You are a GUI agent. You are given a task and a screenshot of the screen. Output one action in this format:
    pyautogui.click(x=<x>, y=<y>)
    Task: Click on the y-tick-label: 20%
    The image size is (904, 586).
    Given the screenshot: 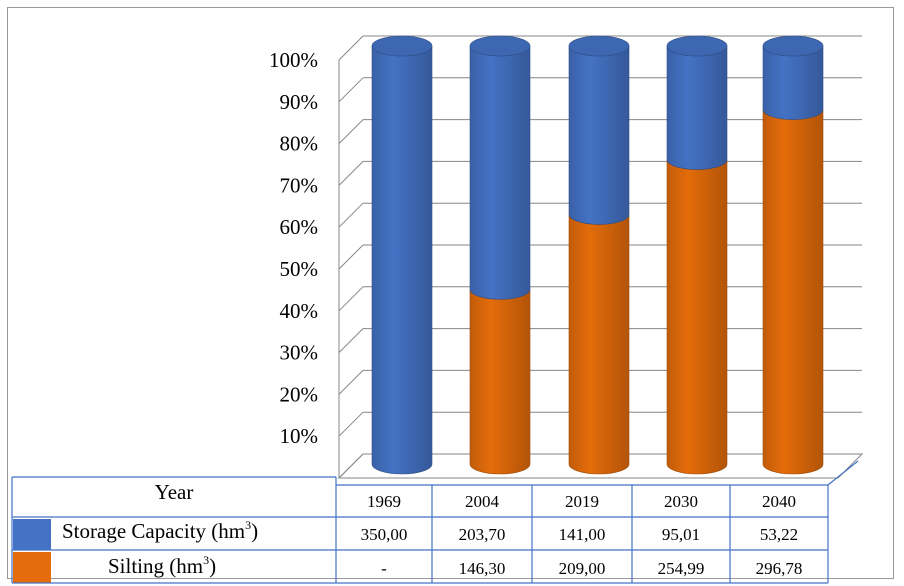 What is the action you would take?
    pyautogui.click(x=299, y=394)
    